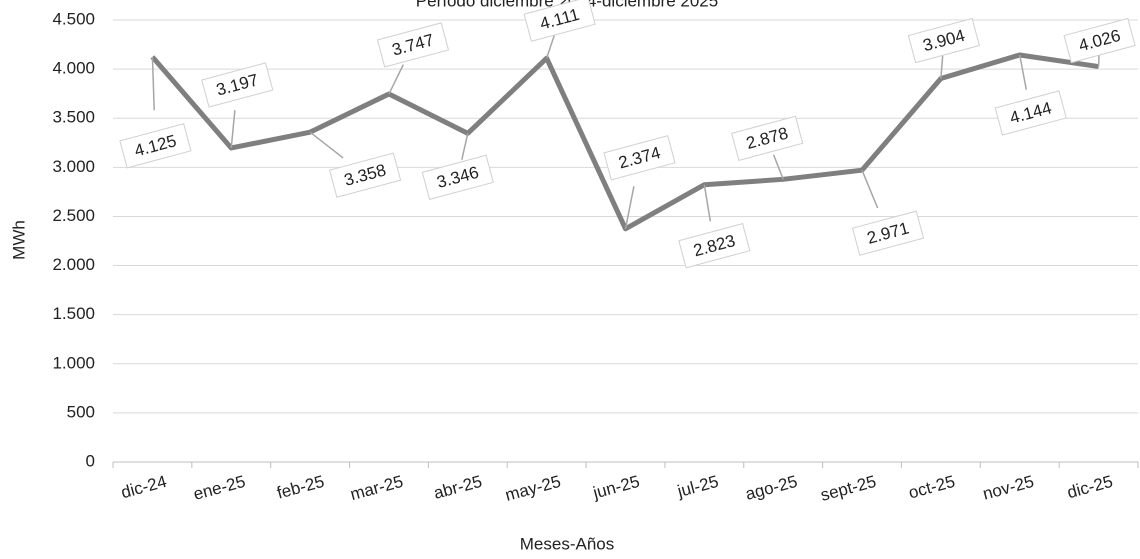 This screenshot has height=559, width=1140. I want to click on x-tick-label: dic-25, so click(1090, 487).